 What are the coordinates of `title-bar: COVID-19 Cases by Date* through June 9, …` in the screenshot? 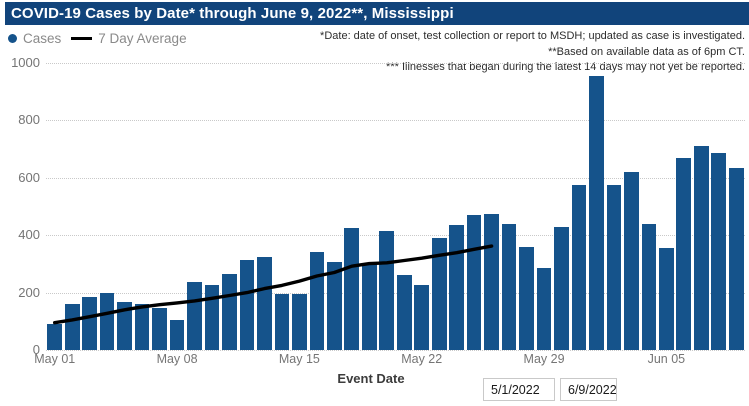 It's located at (377, 13).